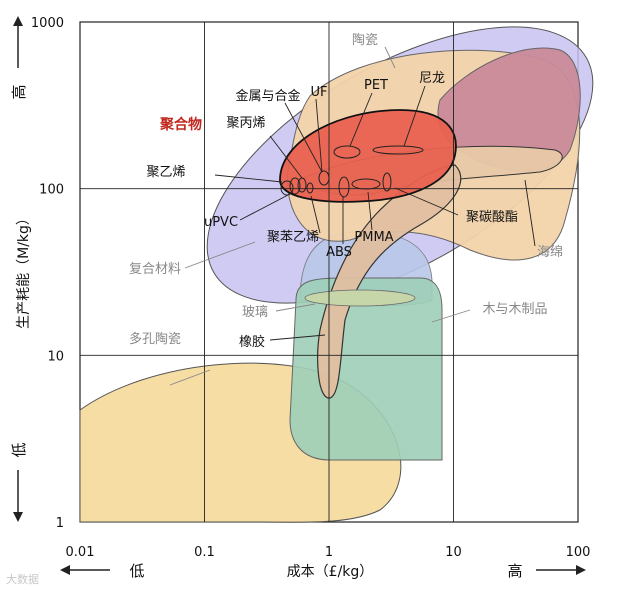 The width and height of the screenshot is (640, 593). I want to click on y-tick-label: 10, so click(55, 356).